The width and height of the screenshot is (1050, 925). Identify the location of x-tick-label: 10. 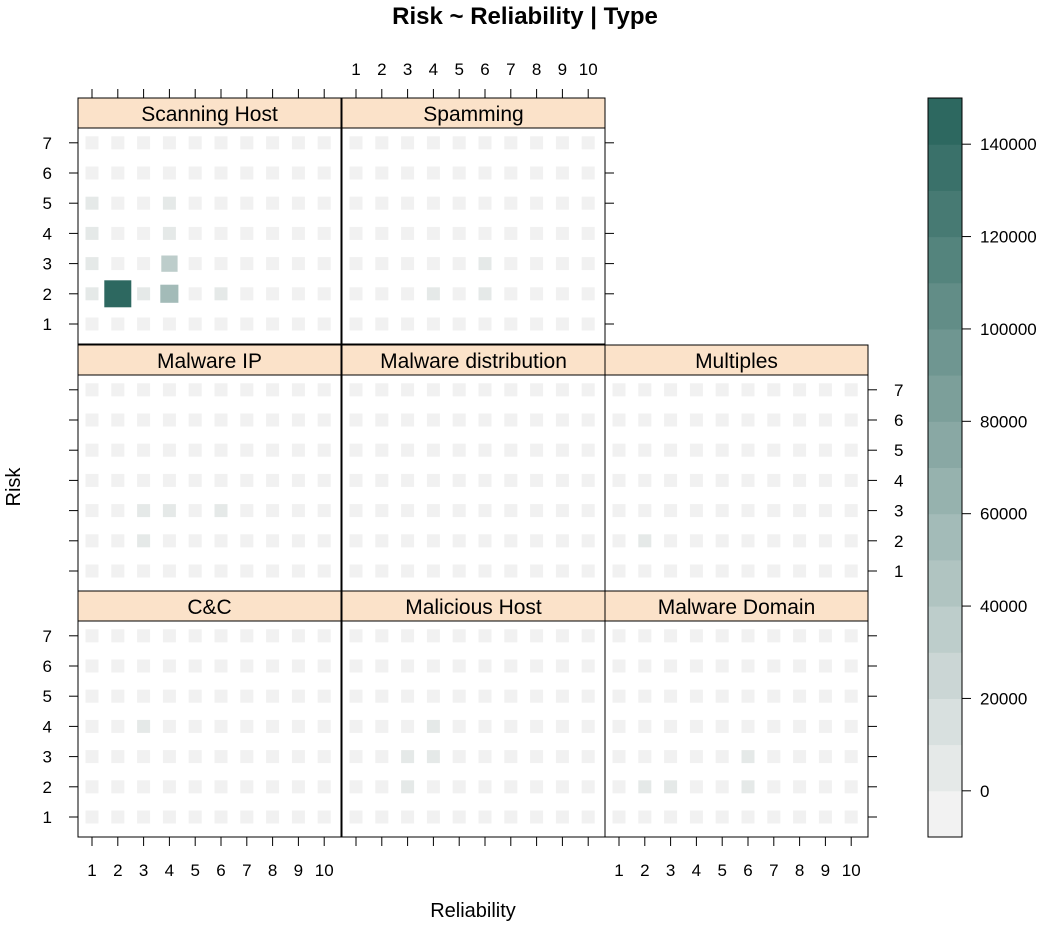
(588, 69).